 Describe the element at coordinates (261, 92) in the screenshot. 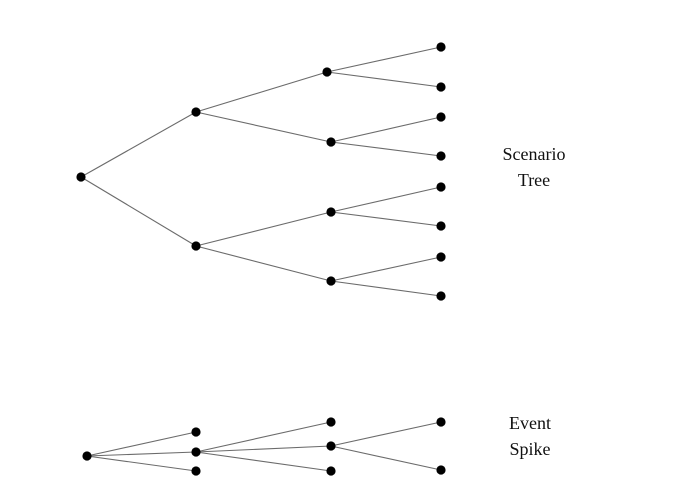

I see `scenario-tree-edge-a-a1` at that location.